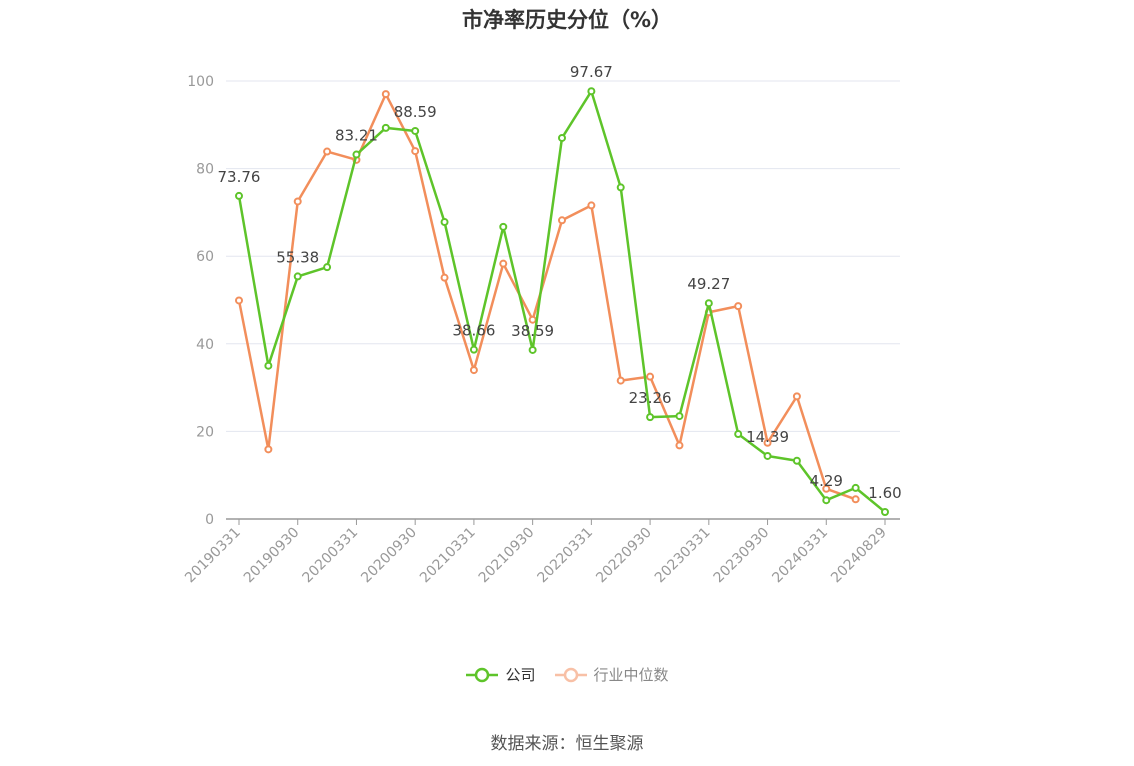 The height and width of the screenshot is (766, 1134). What do you see at coordinates (624, 556) in the screenshot?
I see `x-tick-label: 20220930` at bounding box center [624, 556].